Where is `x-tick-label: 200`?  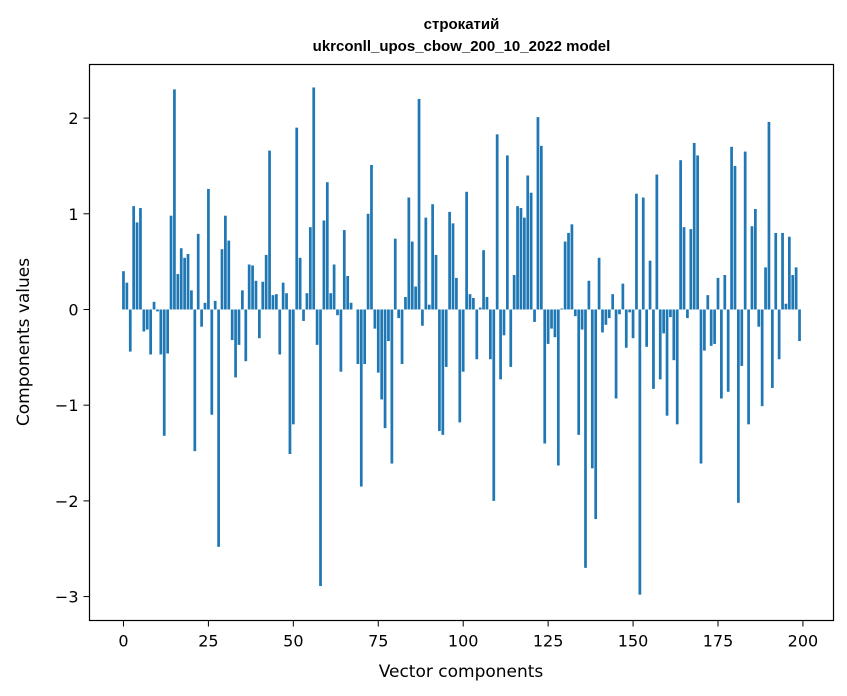 x-tick-label: 200 is located at coordinates (803, 641).